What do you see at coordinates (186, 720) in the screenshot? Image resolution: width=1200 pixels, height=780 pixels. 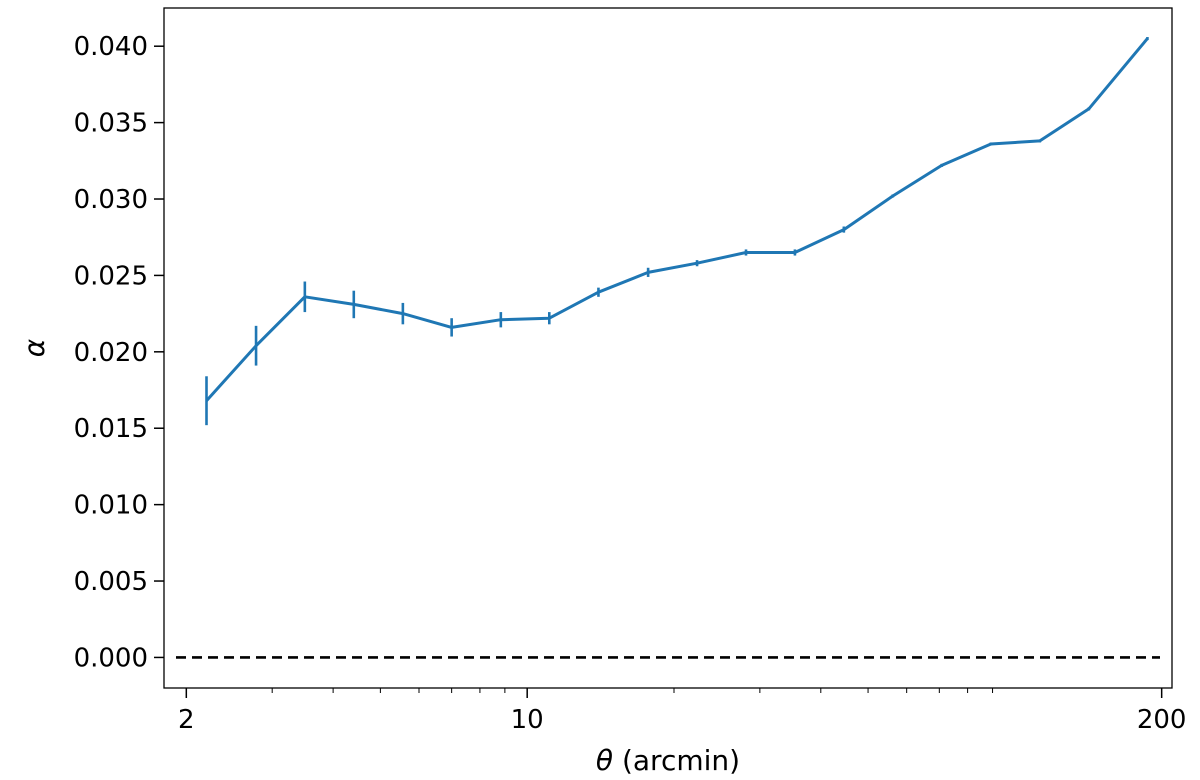 I see `x-tick-label: 2` at bounding box center [186, 720].